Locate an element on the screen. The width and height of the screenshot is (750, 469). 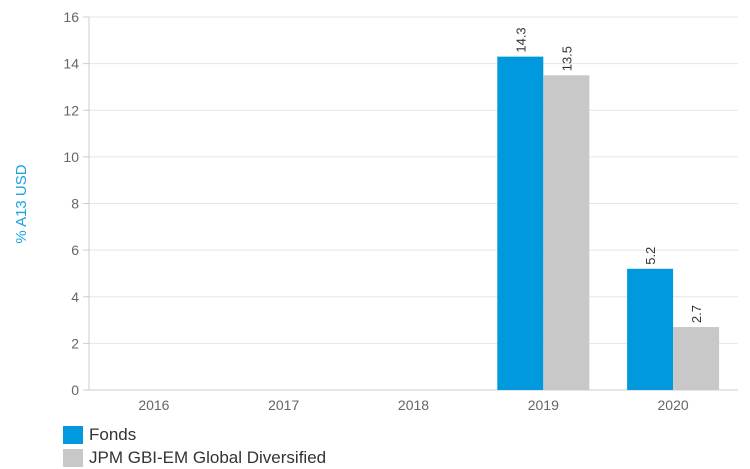
x-tick-label: 2020 is located at coordinates (673, 405).